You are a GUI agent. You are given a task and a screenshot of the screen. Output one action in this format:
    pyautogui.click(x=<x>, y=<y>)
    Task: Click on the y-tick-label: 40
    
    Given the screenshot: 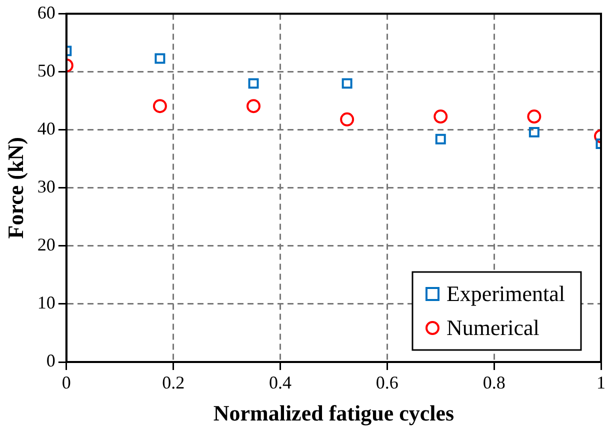 What is the action you would take?
    pyautogui.click(x=46, y=128)
    